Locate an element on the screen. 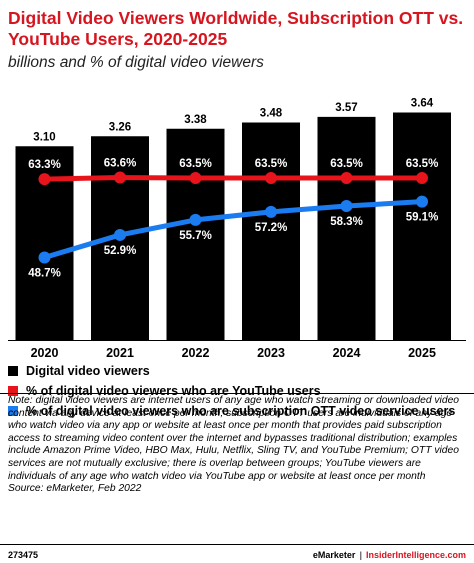 The image size is (474, 563). ott-value-label: 48.7% is located at coordinates (44, 273).